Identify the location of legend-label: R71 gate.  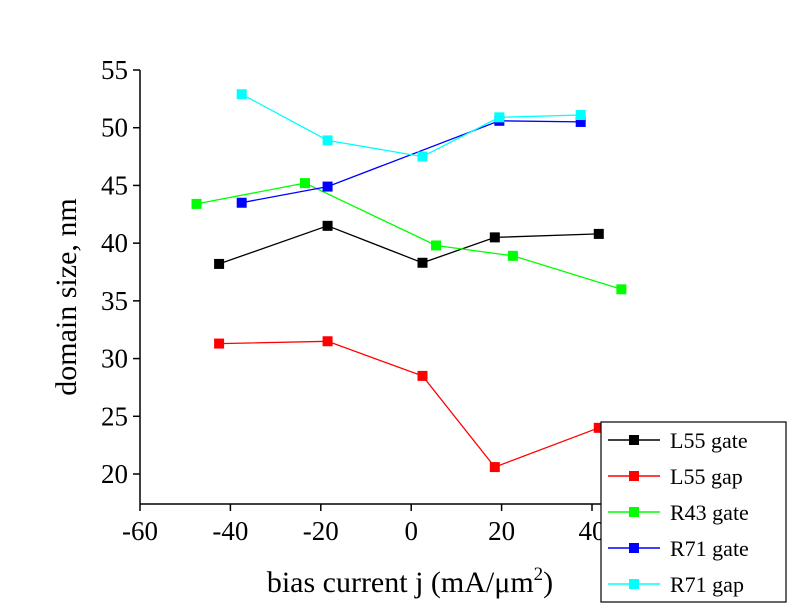
(709, 548).